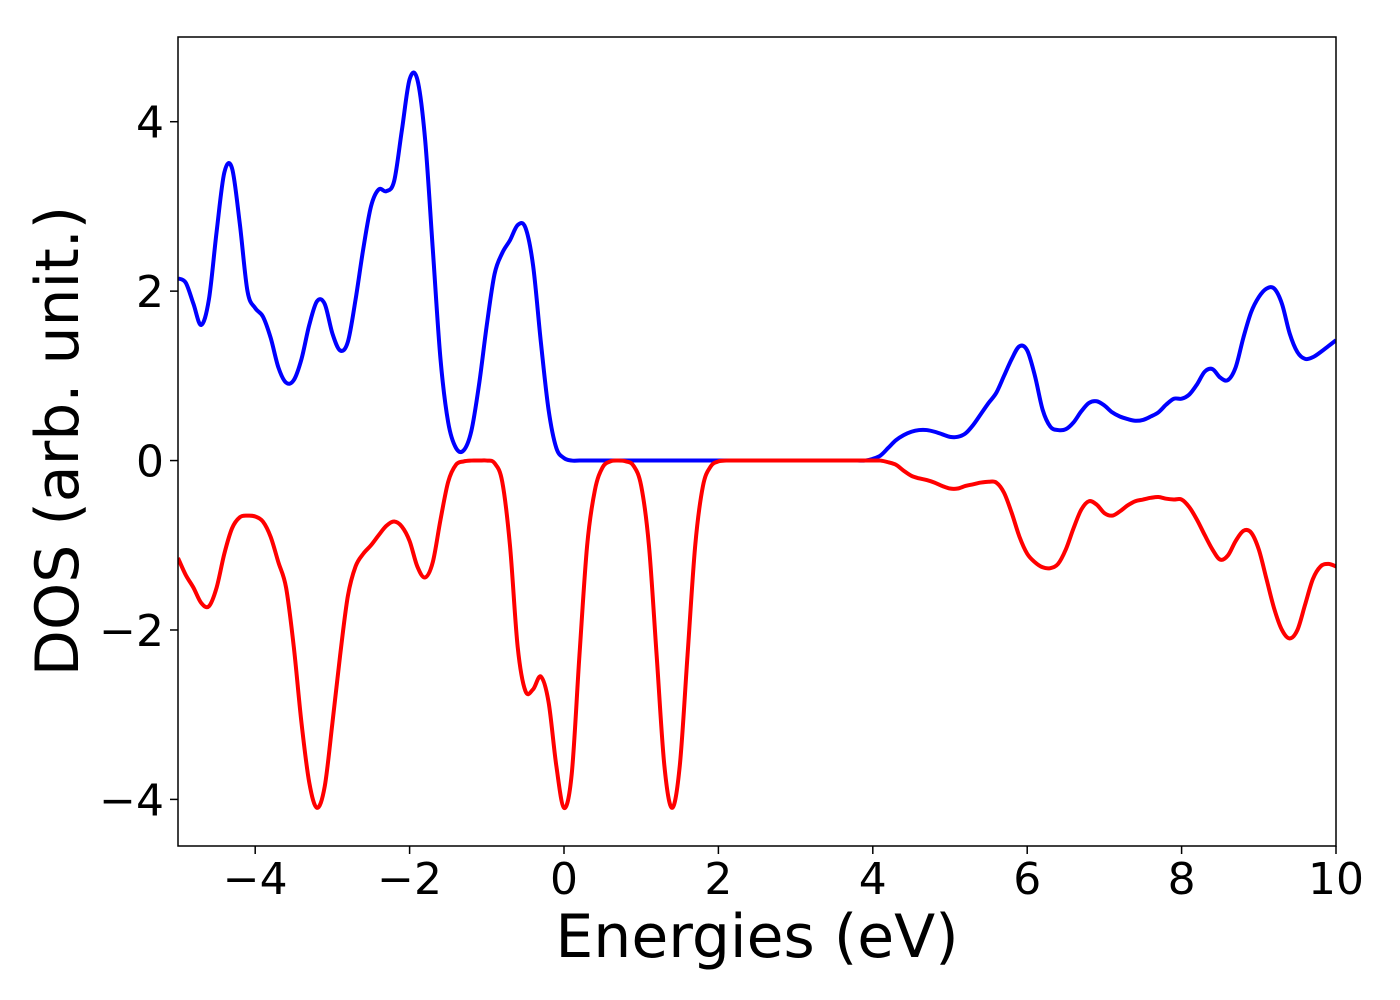 The image size is (1400, 1000). I want to click on x-axis-label: Energies (eV), so click(756, 937).